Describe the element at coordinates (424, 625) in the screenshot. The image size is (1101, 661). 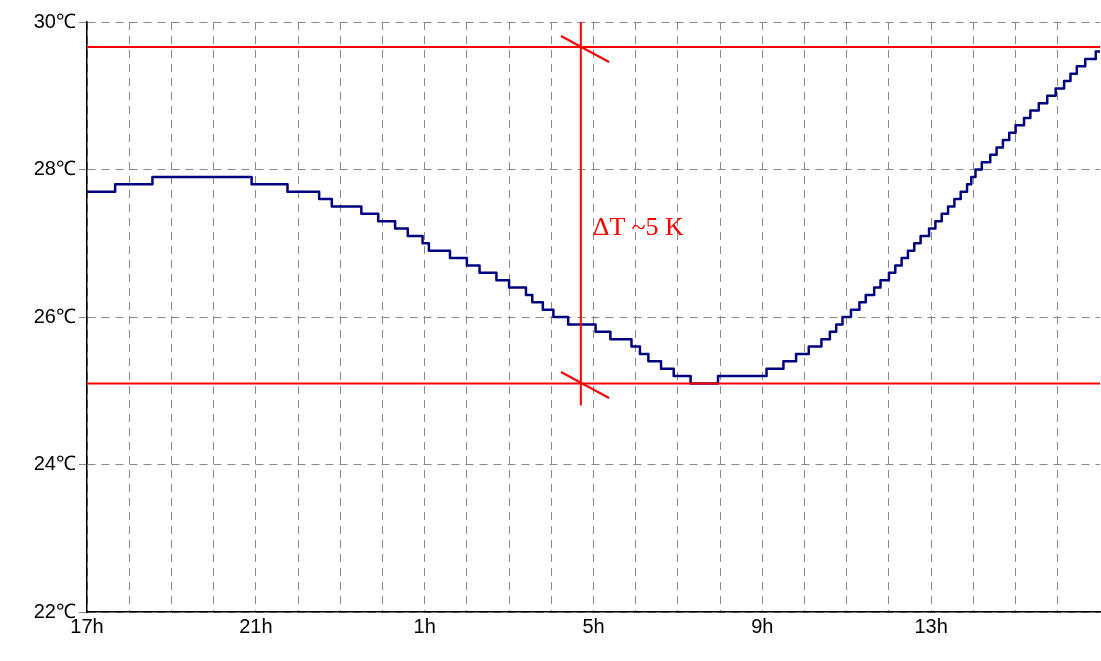
I see `x-tick-label: 1h` at that location.